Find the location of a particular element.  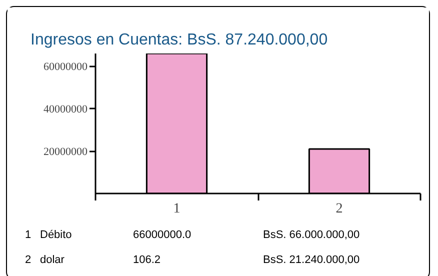

text: dolar is located at coordinates (52, 260).